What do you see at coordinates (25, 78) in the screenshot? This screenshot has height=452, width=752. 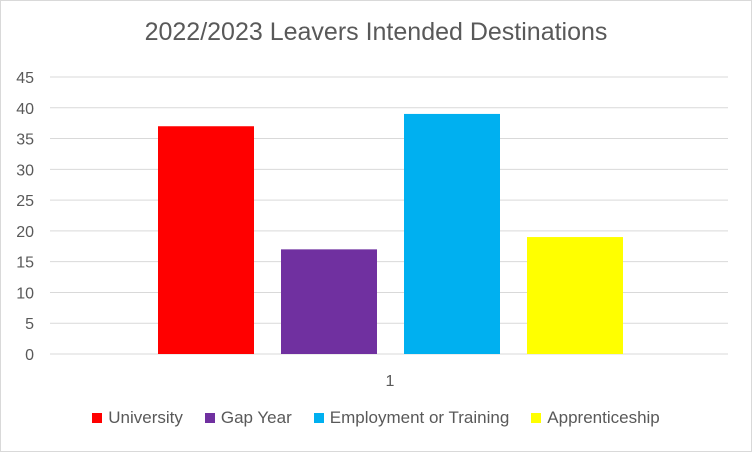 I see `y-tick-label: 45` at bounding box center [25, 78].